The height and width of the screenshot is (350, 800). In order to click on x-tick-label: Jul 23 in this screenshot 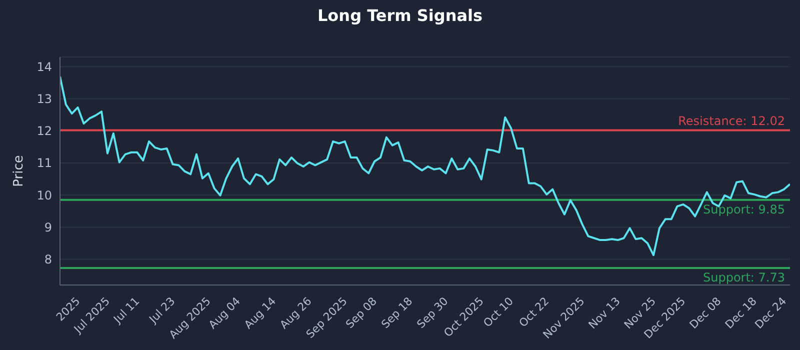, I will do `click(162, 310)`.